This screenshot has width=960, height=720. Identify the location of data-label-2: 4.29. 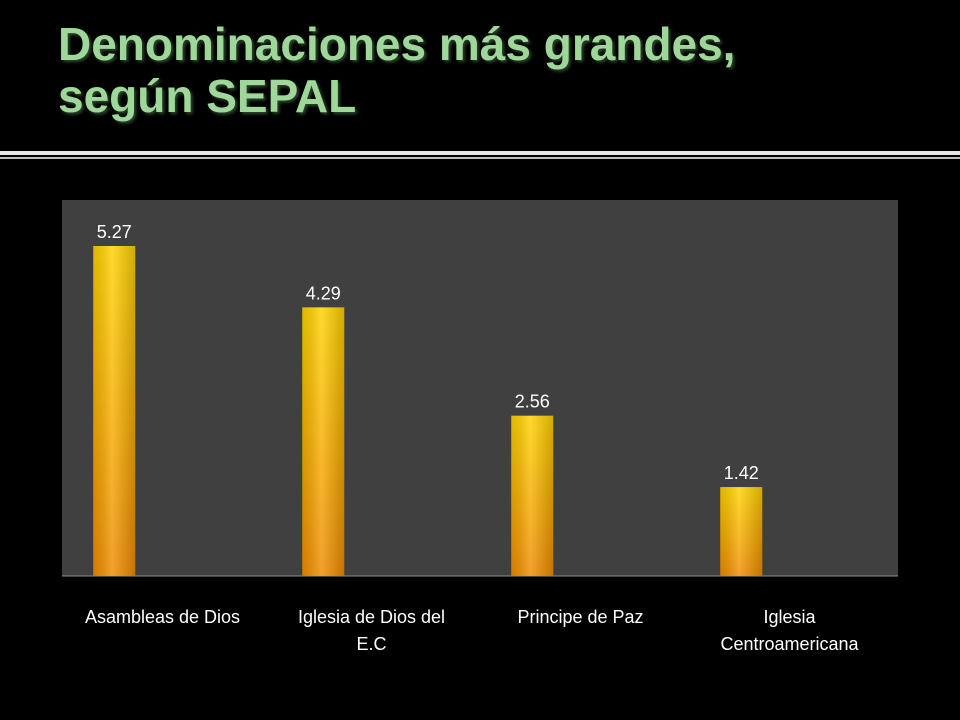
(323, 293).